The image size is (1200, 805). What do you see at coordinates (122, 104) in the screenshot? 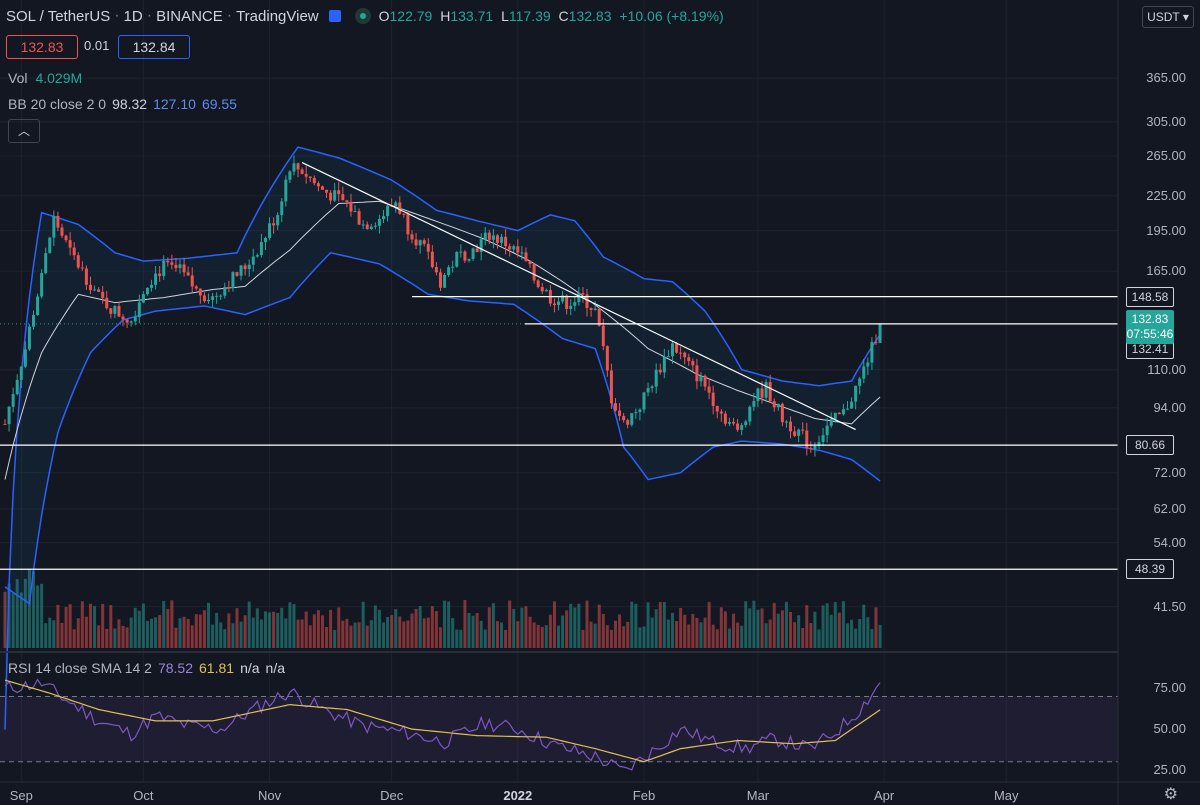
I see `bollinger-legend: BB 20 close 2 0 98.32 127.10 69.55` at bounding box center [122, 104].